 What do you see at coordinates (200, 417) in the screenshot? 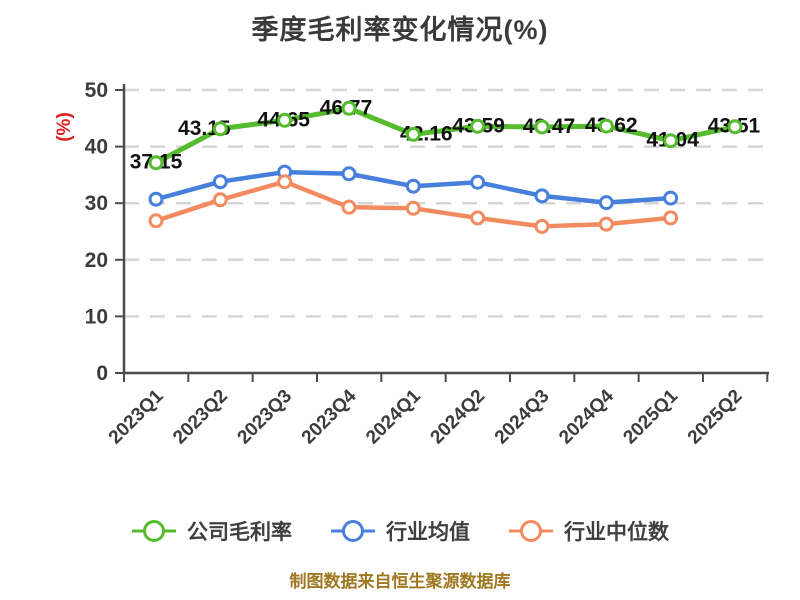
I see `x-tick-label: 2023Q2` at bounding box center [200, 417].